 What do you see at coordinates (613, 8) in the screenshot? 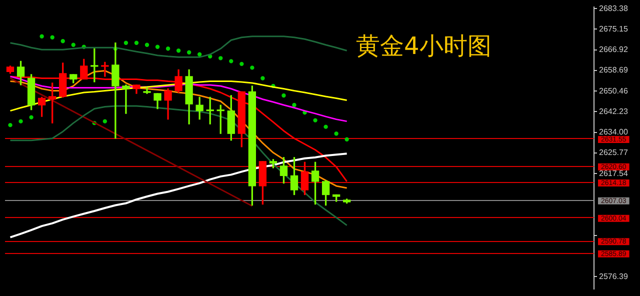
I see `y-tick-label: 2683.38` at bounding box center [613, 8].